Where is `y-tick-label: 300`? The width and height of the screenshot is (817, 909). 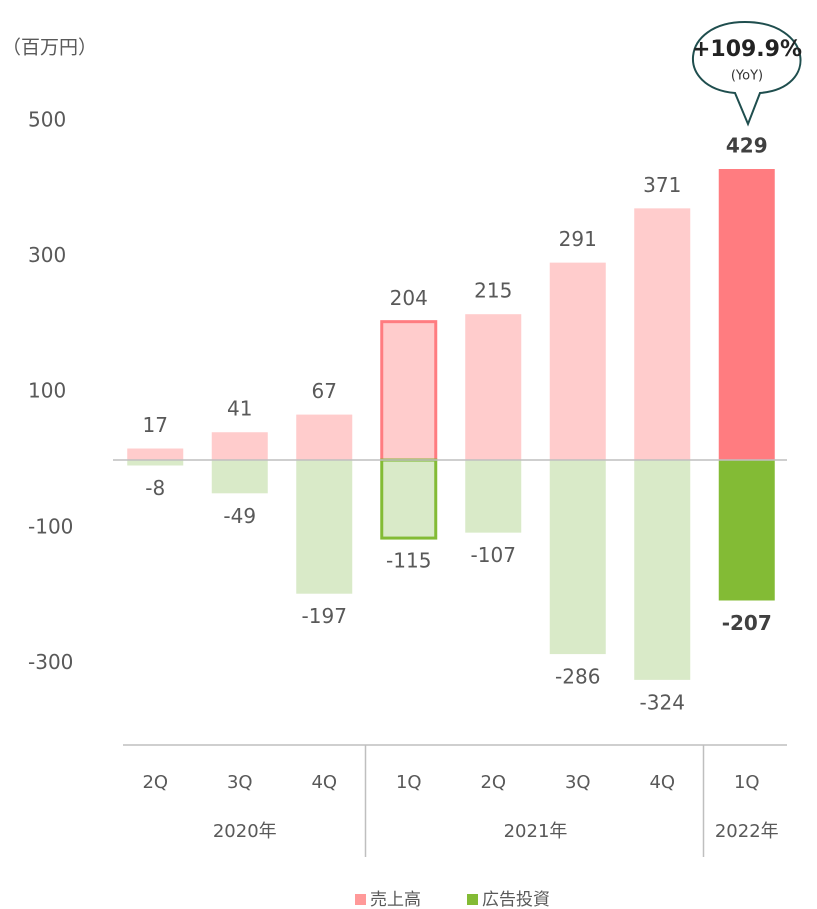
y-tick-label: 300 is located at coordinates (47, 255).